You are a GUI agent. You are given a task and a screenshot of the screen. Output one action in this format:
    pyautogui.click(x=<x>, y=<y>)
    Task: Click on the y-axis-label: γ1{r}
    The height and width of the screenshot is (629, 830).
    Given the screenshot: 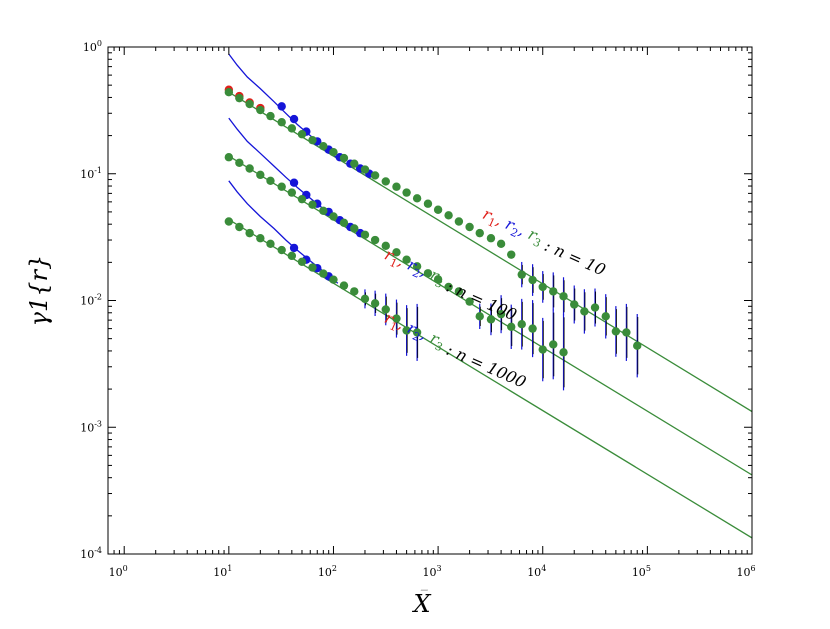 What is the action you would take?
    pyautogui.click(x=39, y=291)
    